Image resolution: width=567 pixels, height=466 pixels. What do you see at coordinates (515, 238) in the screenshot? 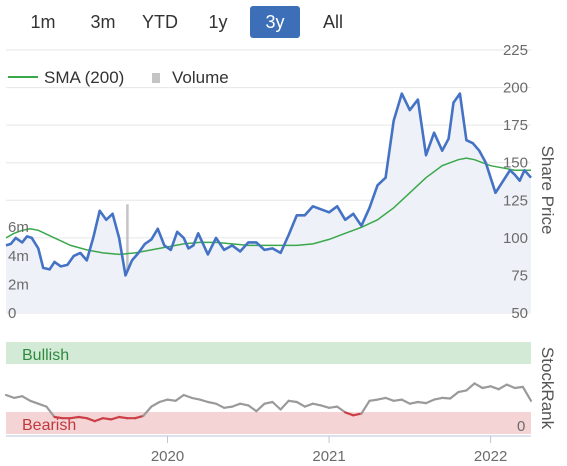
I see `price-tick-100: 100` at bounding box center [515, 238].